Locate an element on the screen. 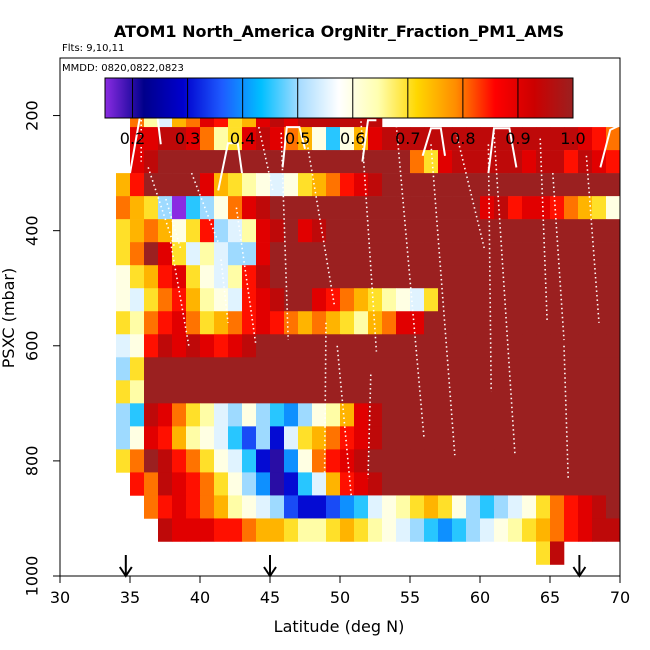 The width and height of the screenshot is (650, 650). y-tick-label: 200 is located at coordinates (32, 115).